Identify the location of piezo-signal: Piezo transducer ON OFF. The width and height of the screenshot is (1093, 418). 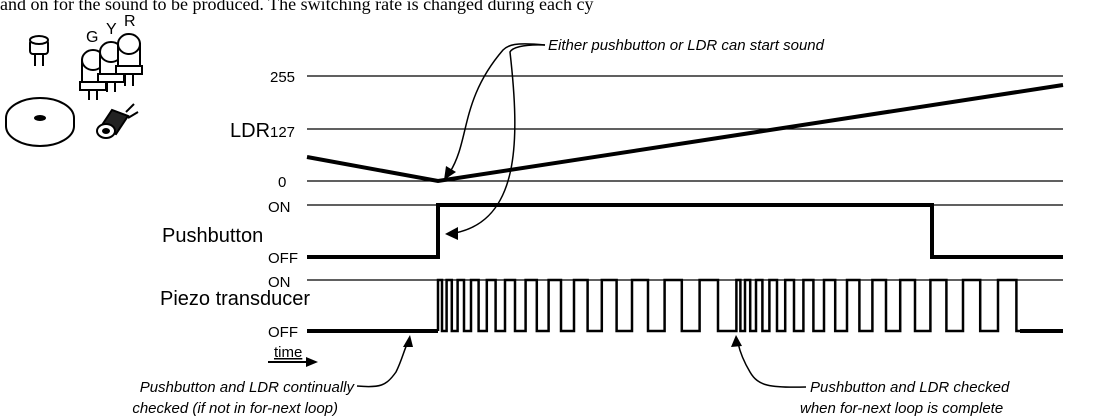
(611, 307).